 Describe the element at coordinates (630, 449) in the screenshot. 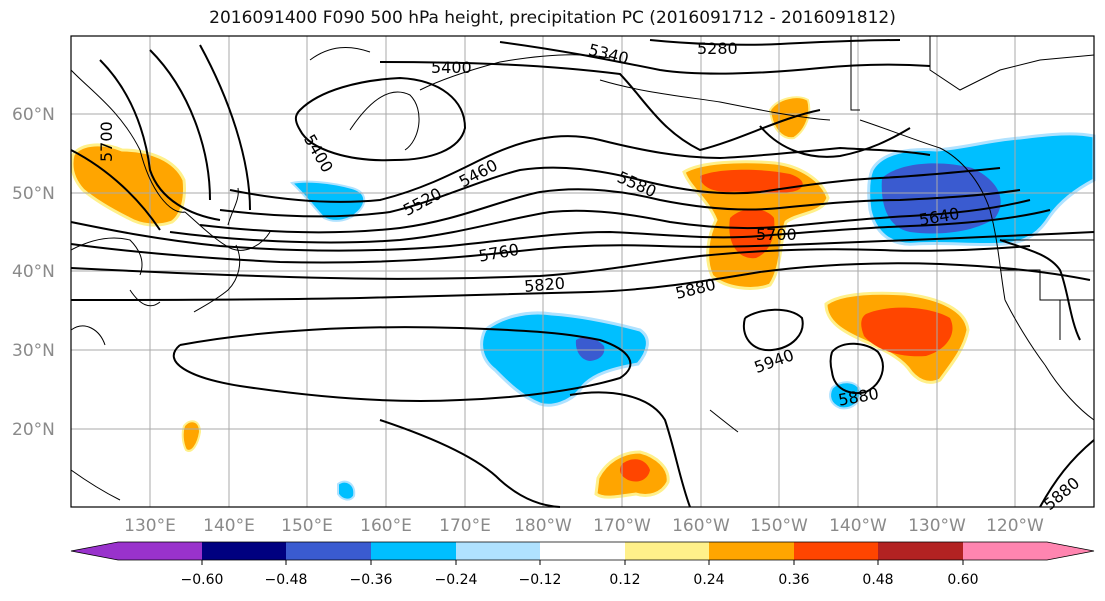

I see `contour-5880-east` at that location.